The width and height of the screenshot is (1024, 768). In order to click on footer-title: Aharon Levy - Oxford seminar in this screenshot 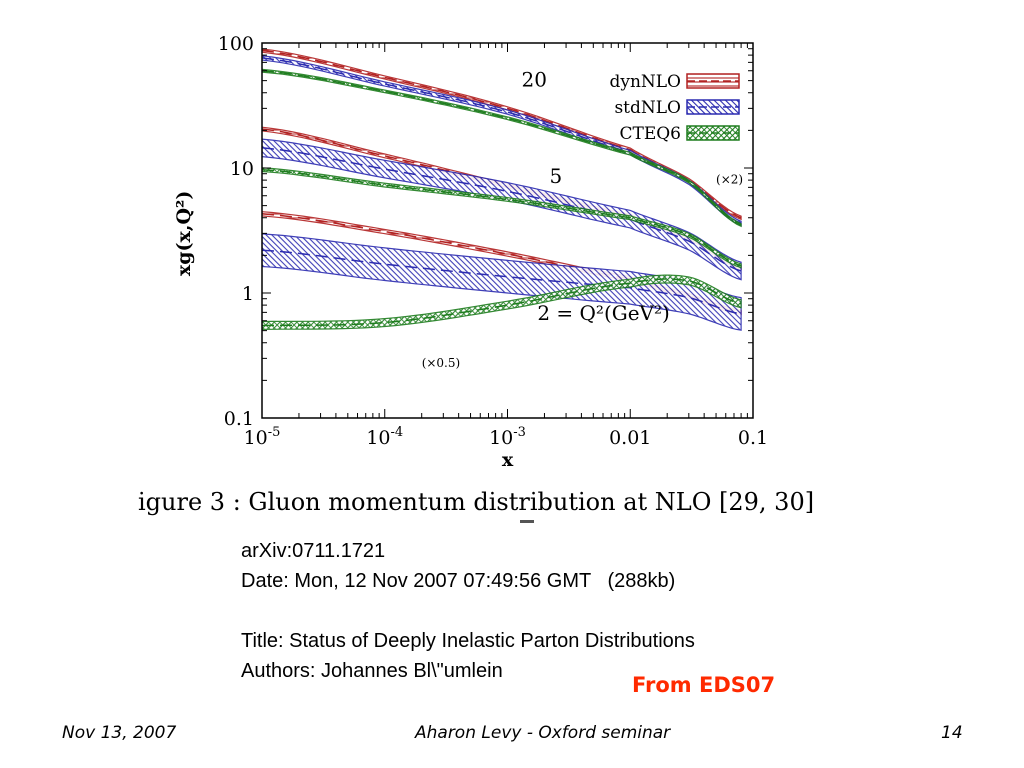, I will do `click(543, 733)`.